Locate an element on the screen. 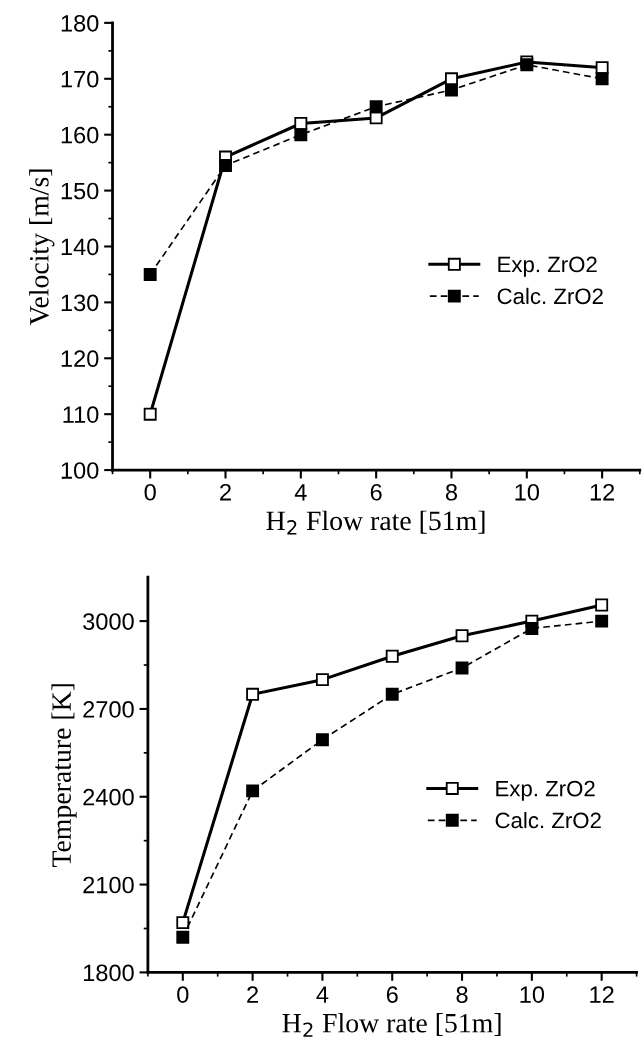  y-tick-label: 110 is located at coordinates (81, 414).